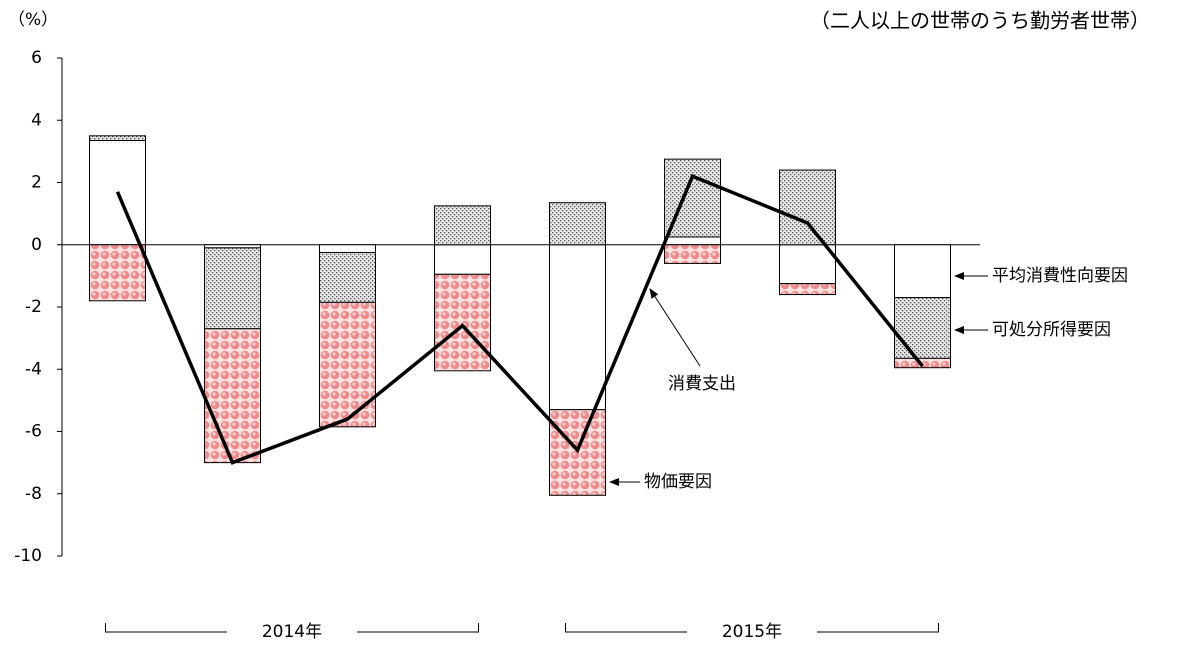 Image resolution: width=1194 pixels, height=646 pixels. Describe the element at coordinates (702, 384) in the screenshot. I see `legend-label: 消費支出` at that location.